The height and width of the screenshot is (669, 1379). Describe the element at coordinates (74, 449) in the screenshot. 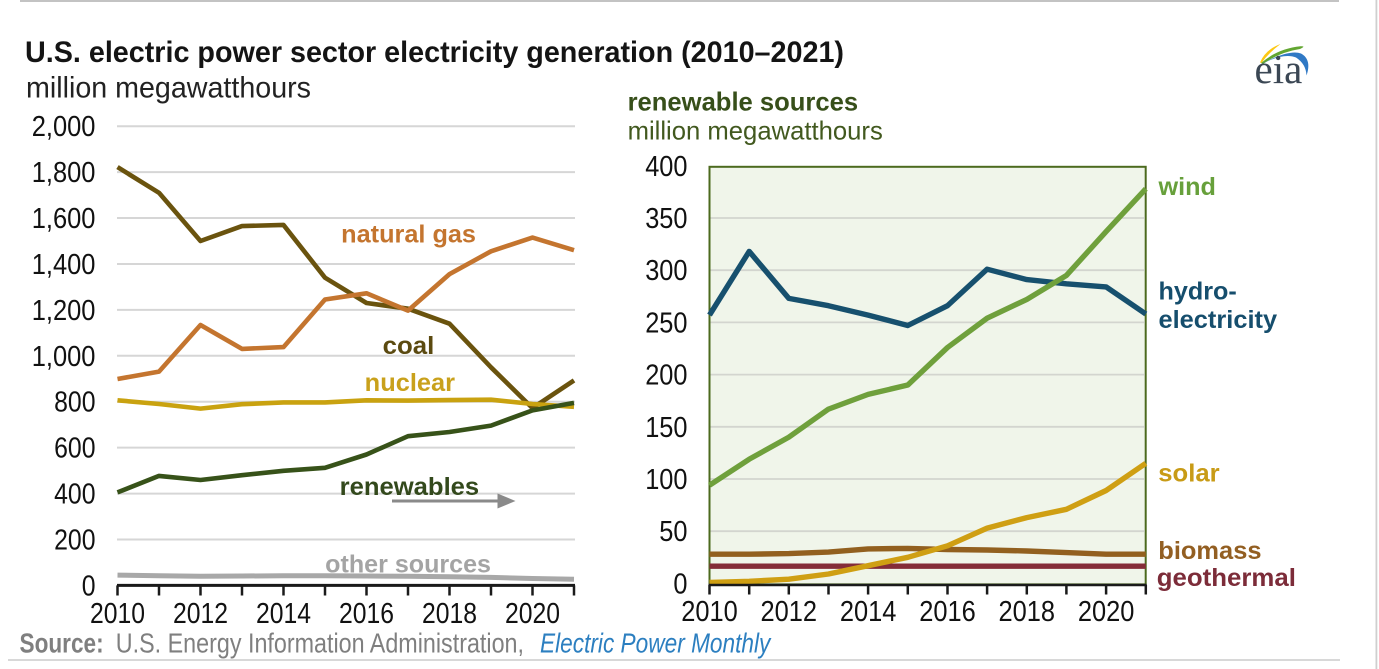

I see `svg-text: 600` at that location.